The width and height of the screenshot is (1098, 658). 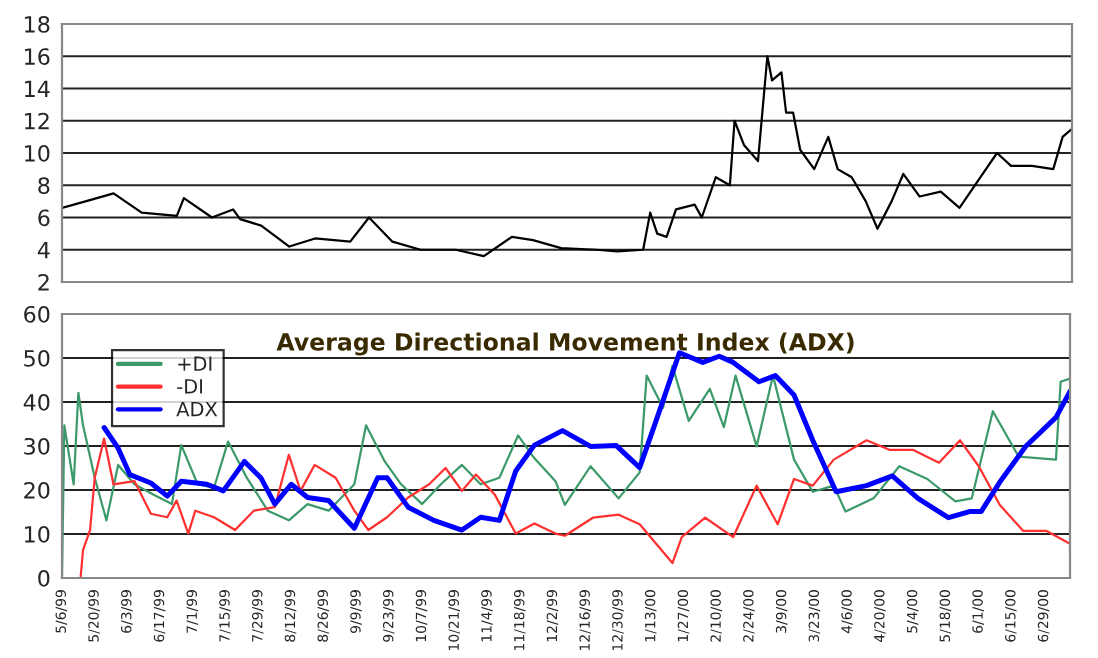 I want to click on y-tick-label: 40, so click(x=36, y=402).